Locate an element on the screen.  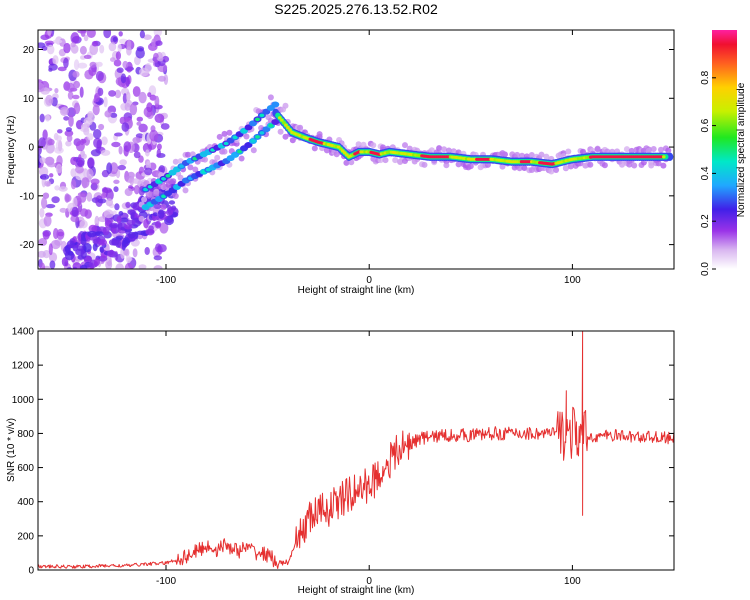
snr-ytick-label: 400 is located at coordinates (25, 502).